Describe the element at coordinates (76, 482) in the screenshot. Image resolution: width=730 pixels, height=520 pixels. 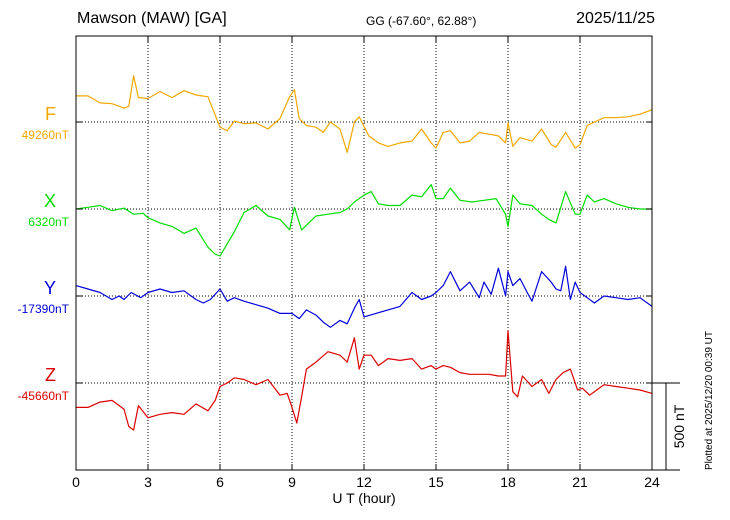
I see `x-tick-label: 0` at that location.